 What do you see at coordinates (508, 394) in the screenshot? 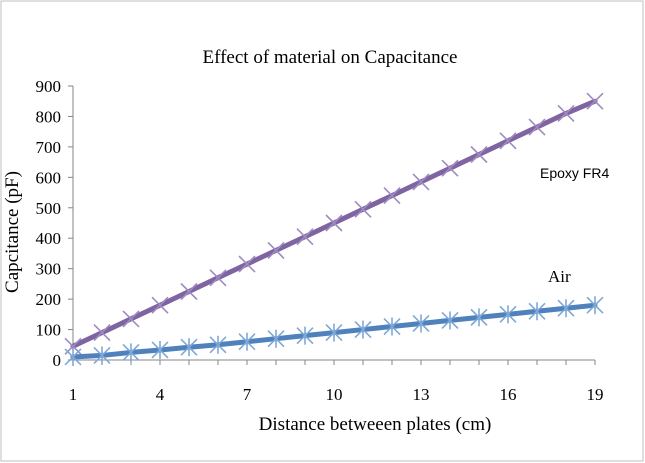
I see `x-tick-label: 16` at bounding box center [508, 394].